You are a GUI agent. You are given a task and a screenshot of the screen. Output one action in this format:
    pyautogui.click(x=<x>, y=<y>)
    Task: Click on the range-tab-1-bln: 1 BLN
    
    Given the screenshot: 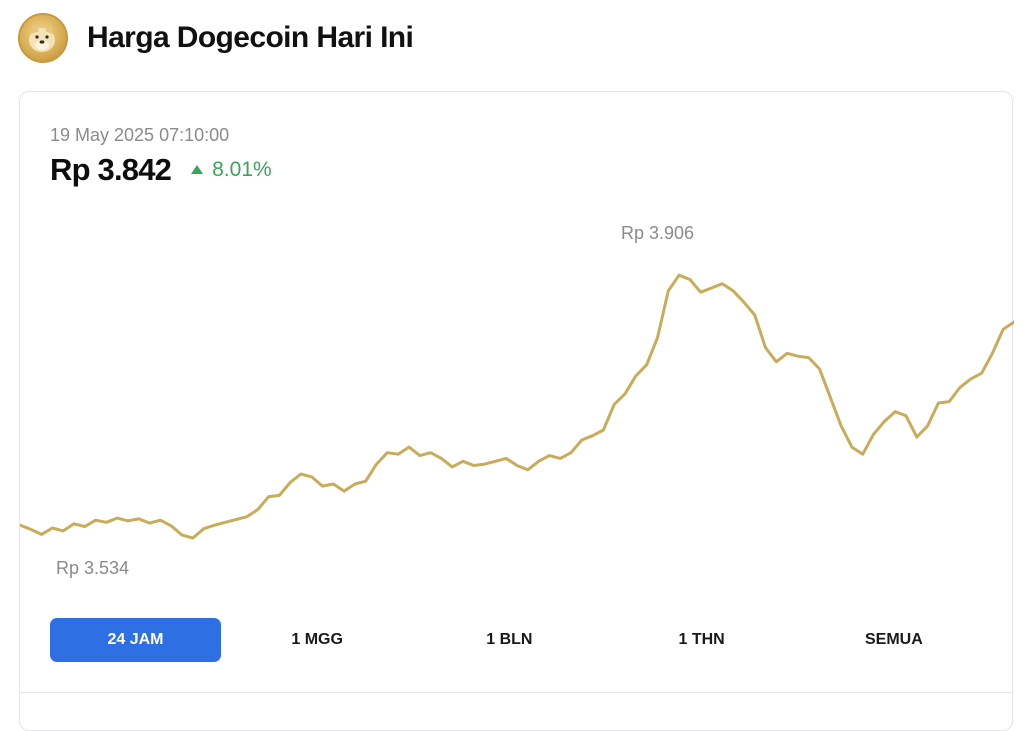 What is the action you would take?
    pyautogui.click(x=509, y=640)
    